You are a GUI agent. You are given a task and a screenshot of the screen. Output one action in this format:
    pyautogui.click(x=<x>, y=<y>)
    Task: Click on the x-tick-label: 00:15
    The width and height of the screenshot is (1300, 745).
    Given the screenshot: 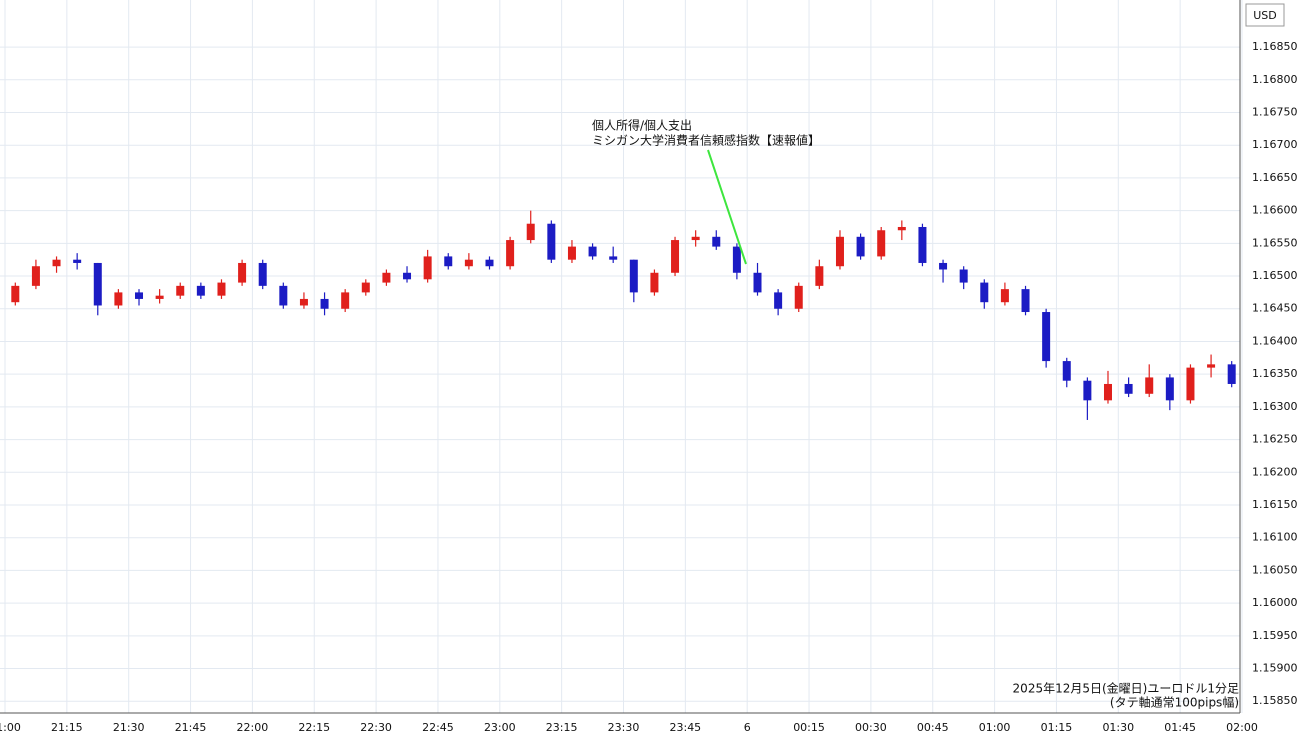 What is the action you would take?
    pyautogui.click(x=809, y=727)
    